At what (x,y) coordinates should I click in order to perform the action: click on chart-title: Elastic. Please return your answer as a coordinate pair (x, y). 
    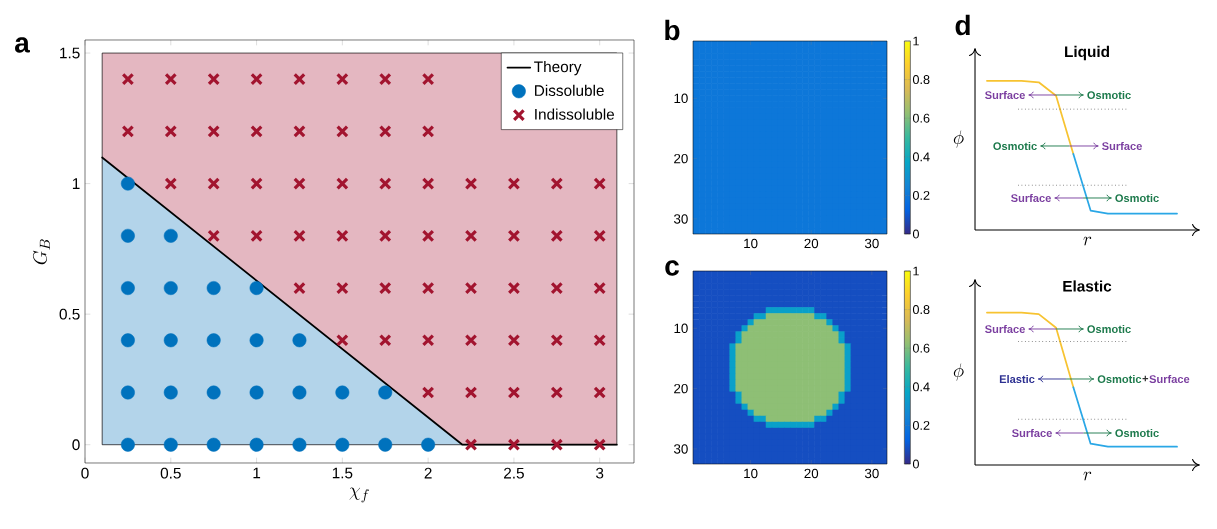
    Looking at the image, I should click on (1087, 286).